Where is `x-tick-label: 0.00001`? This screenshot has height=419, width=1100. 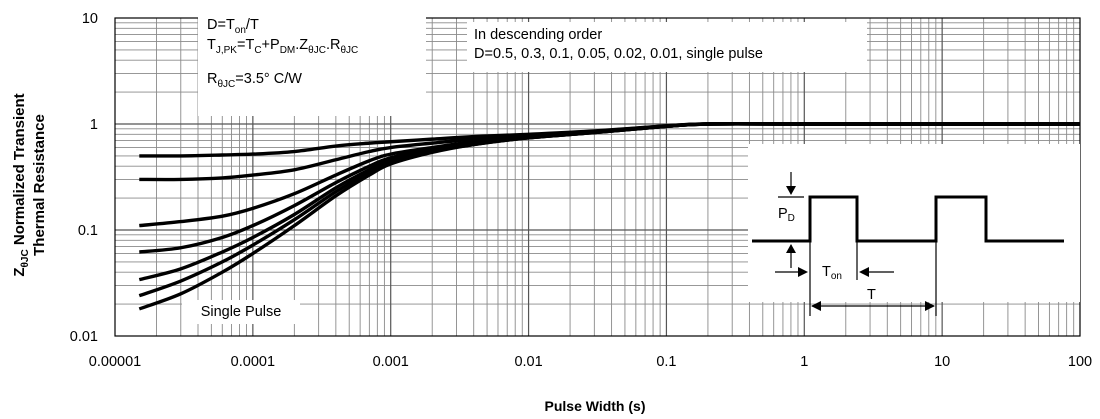 x-tick-label: 0.00001 is located at coordinates (115, 362).